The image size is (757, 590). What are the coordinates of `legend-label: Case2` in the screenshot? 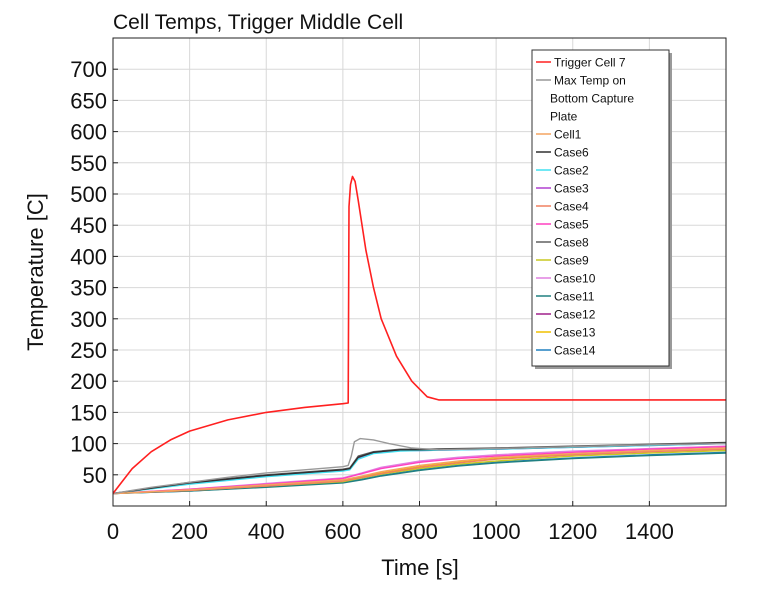 It's located at (571, 171).